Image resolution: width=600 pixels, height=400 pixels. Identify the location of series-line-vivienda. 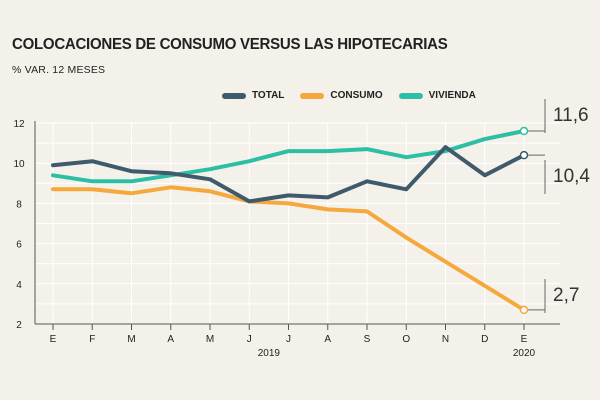
(288, 156).